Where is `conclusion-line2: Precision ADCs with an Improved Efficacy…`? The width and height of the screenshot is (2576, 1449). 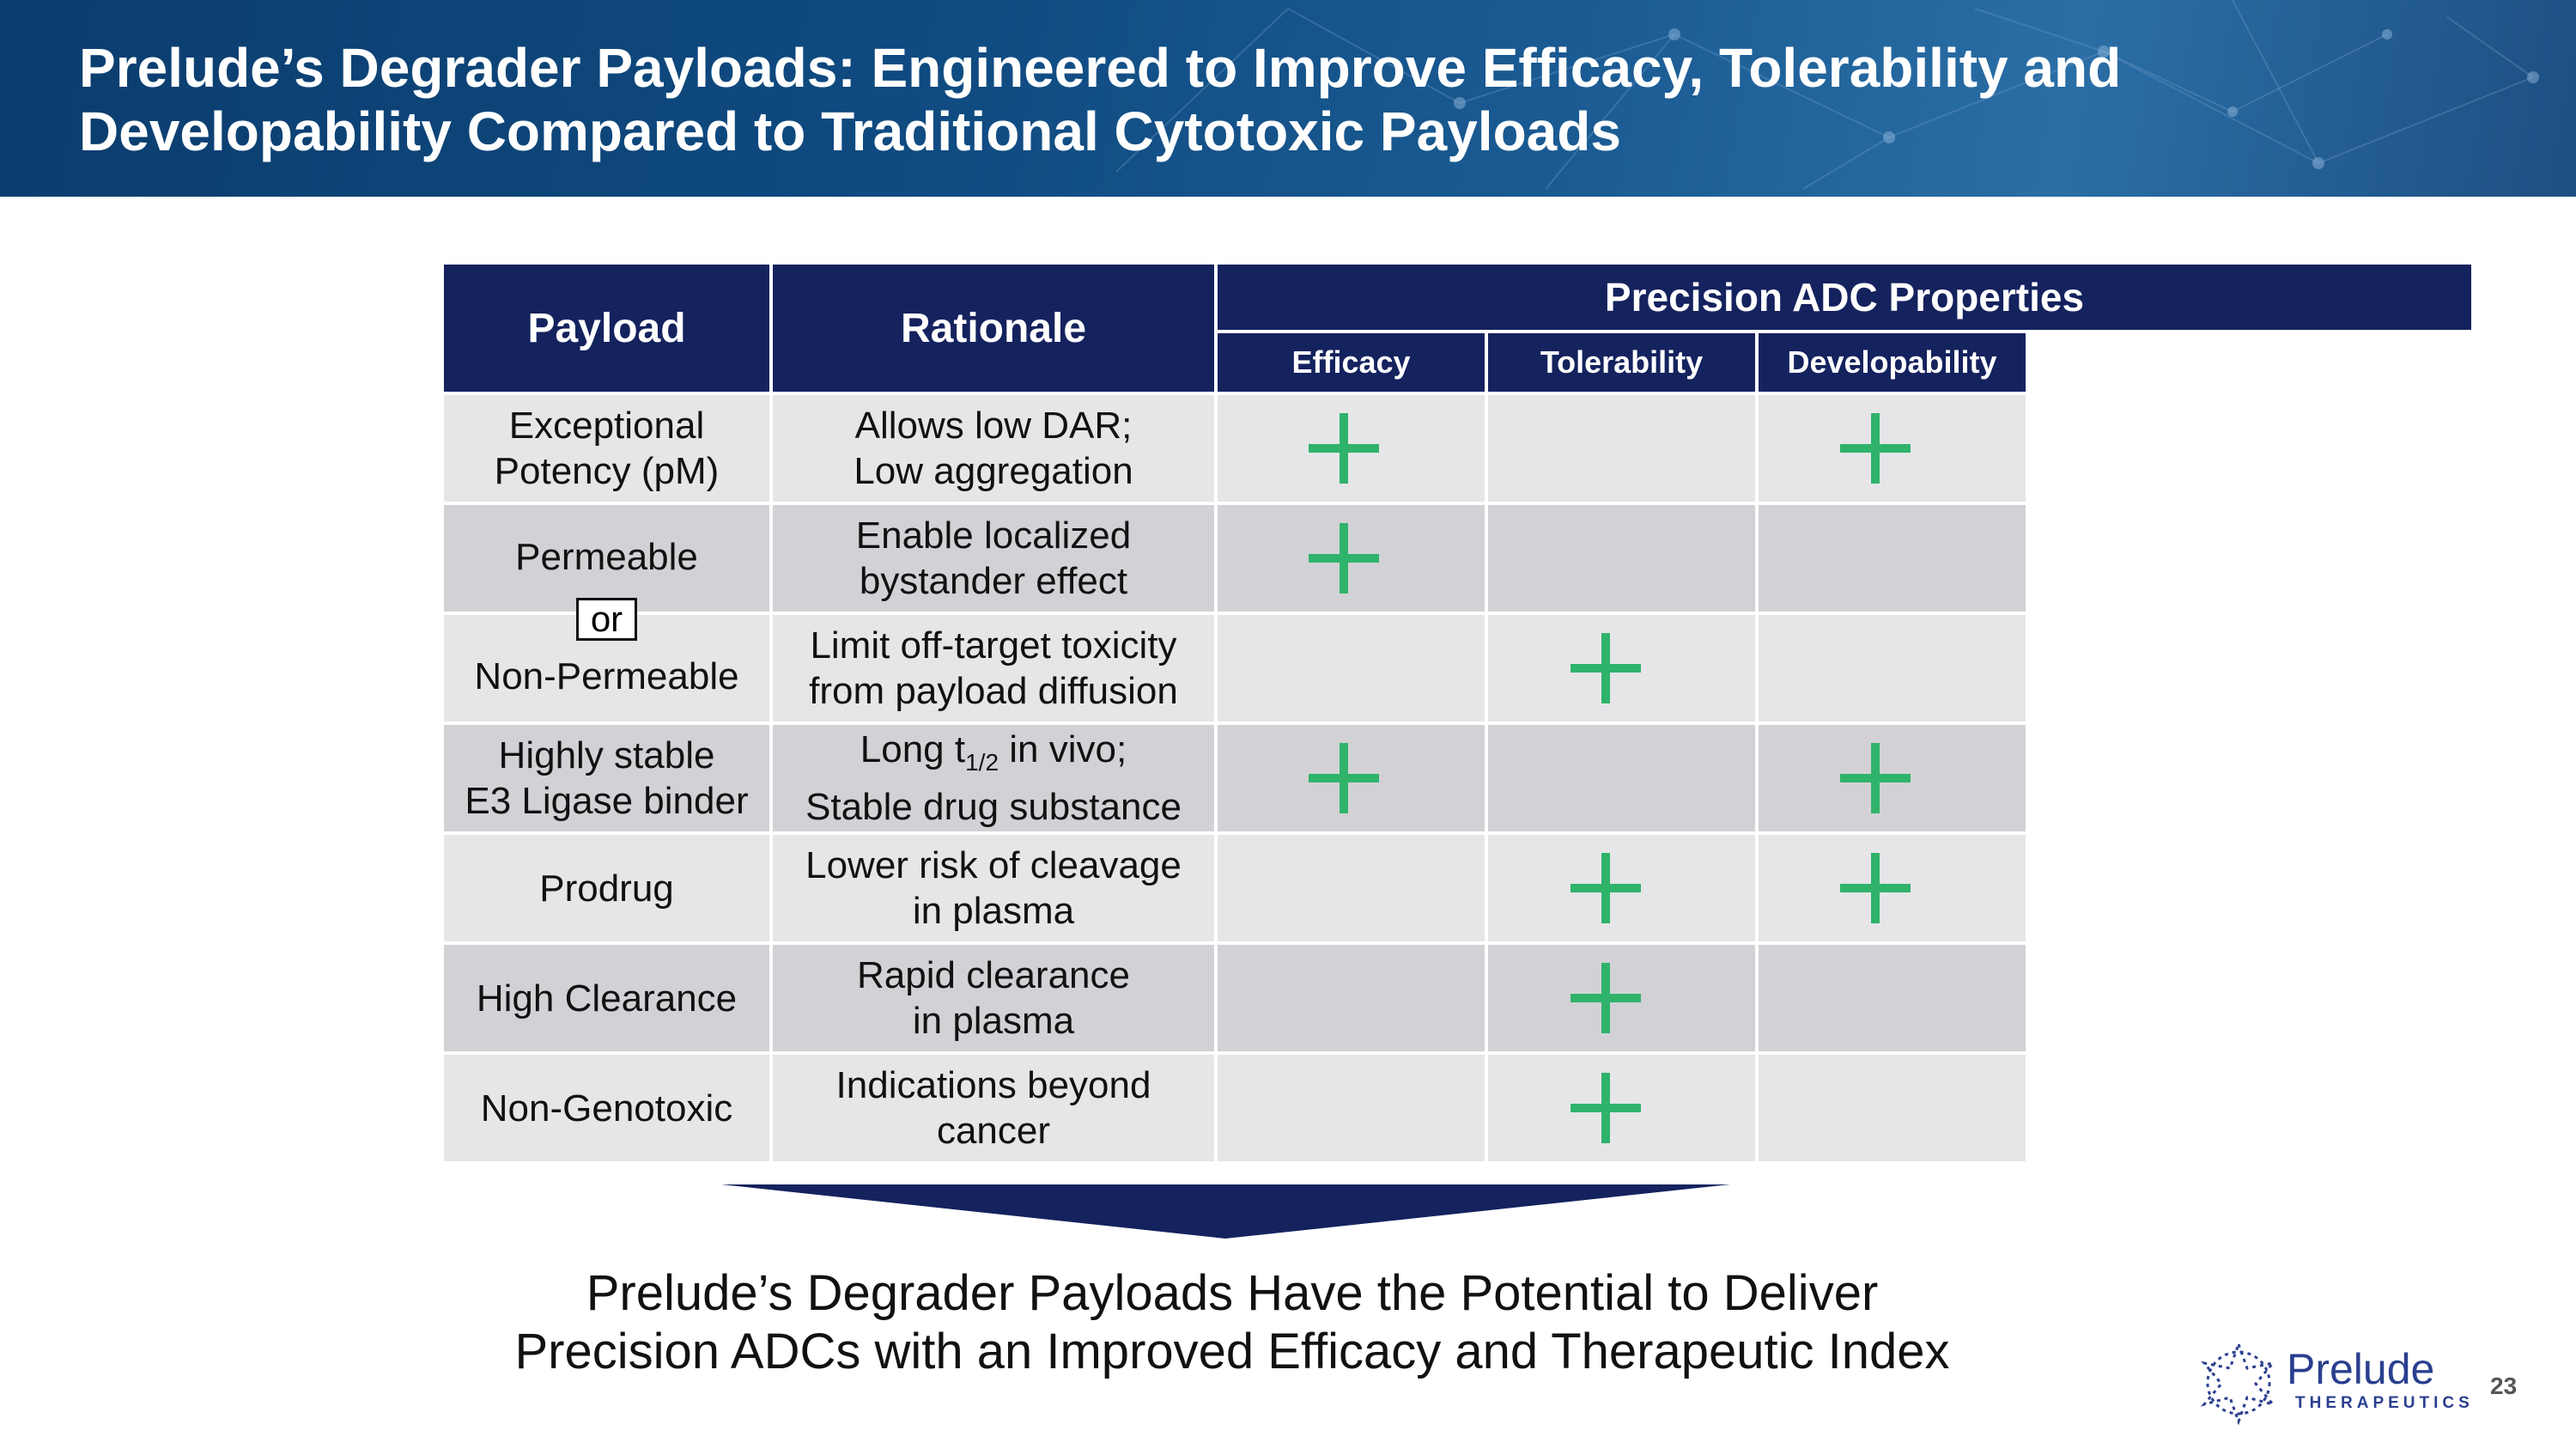
conclusion-line2: Precision ADCs with an Improved Efficacy… is located at coordinates (1232, 1351).